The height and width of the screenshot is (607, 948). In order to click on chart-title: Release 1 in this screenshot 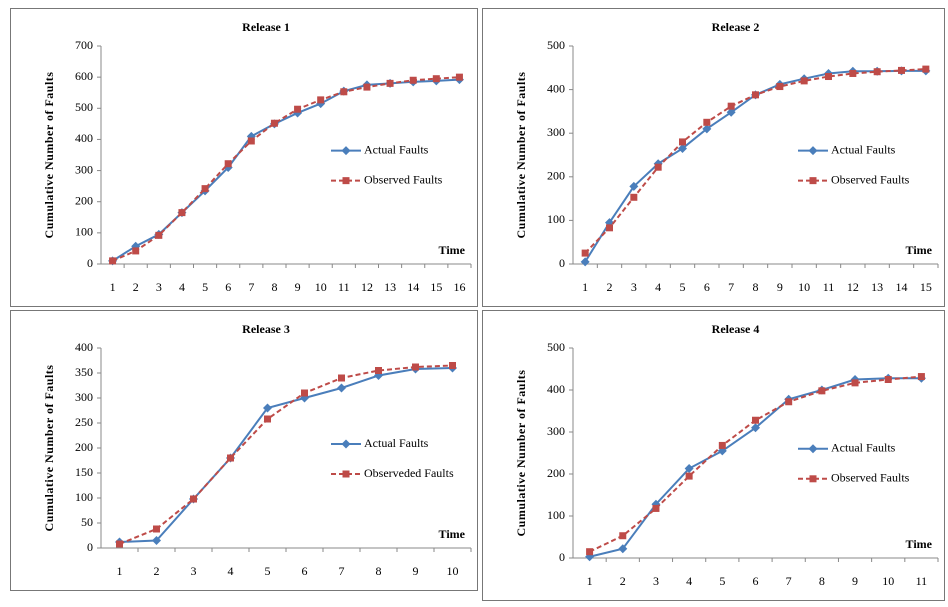, I will do `click(266, 27)`.